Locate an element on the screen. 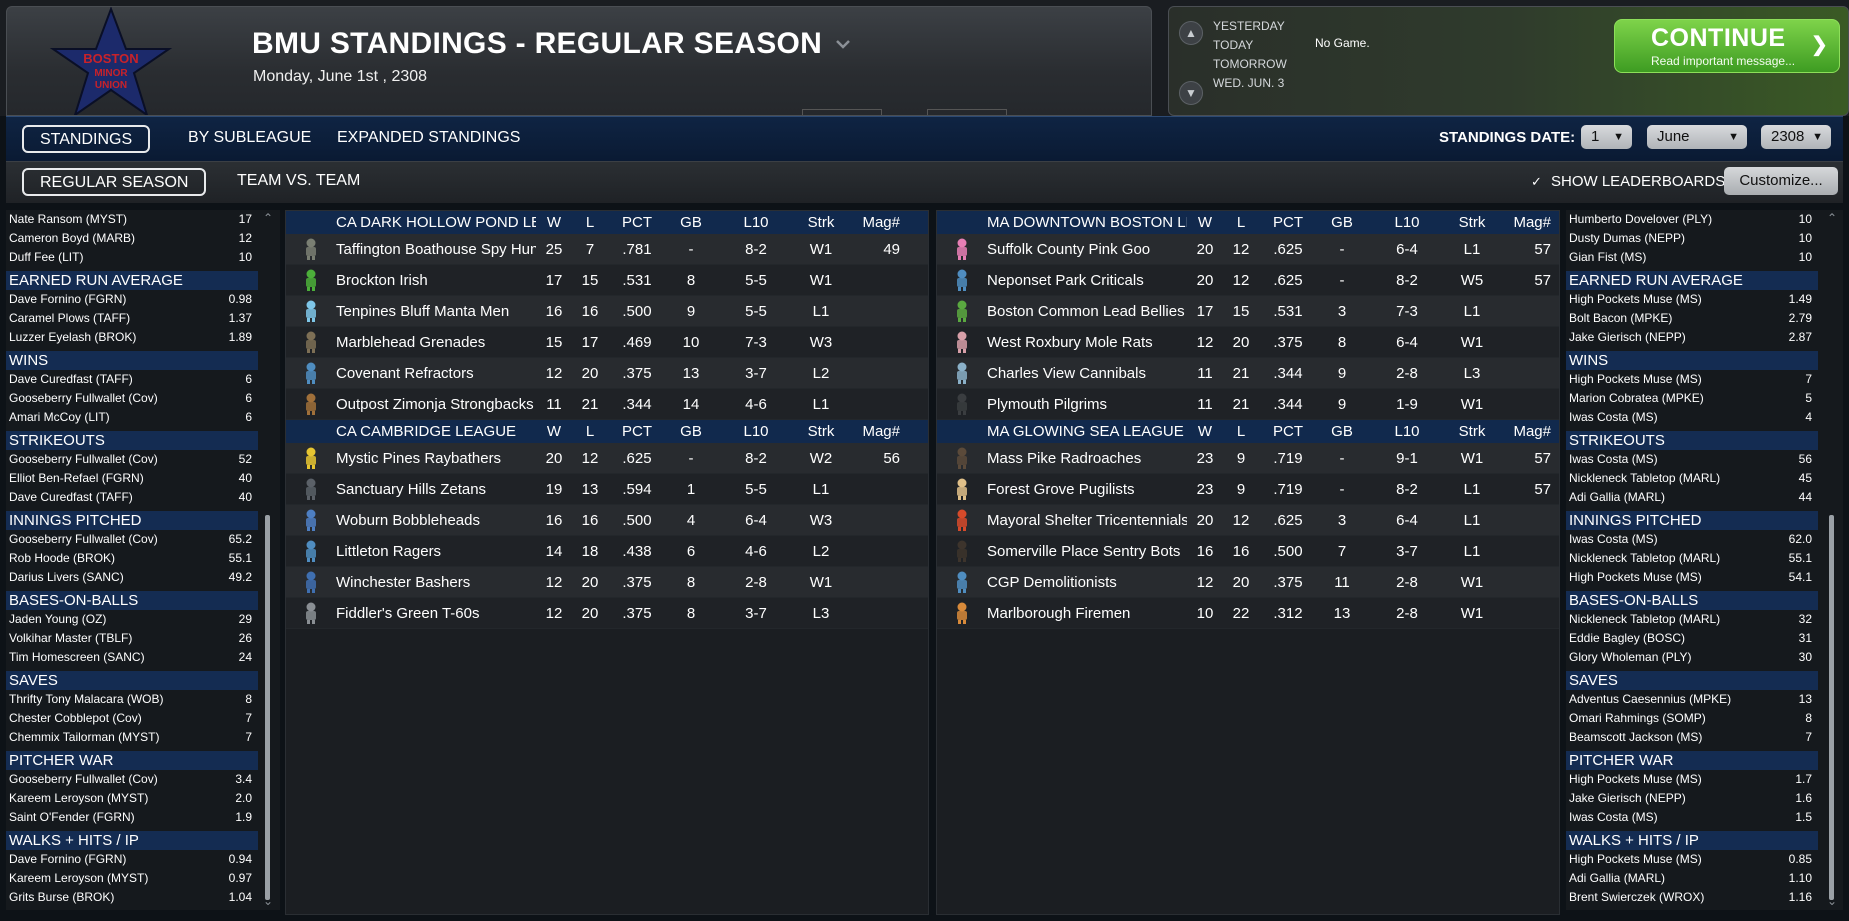 Image resolution: width=1849 pixels, height=921 pixels. leader-row: Iwas Costa (MS) 56 is located at coordinates (1692, 459).